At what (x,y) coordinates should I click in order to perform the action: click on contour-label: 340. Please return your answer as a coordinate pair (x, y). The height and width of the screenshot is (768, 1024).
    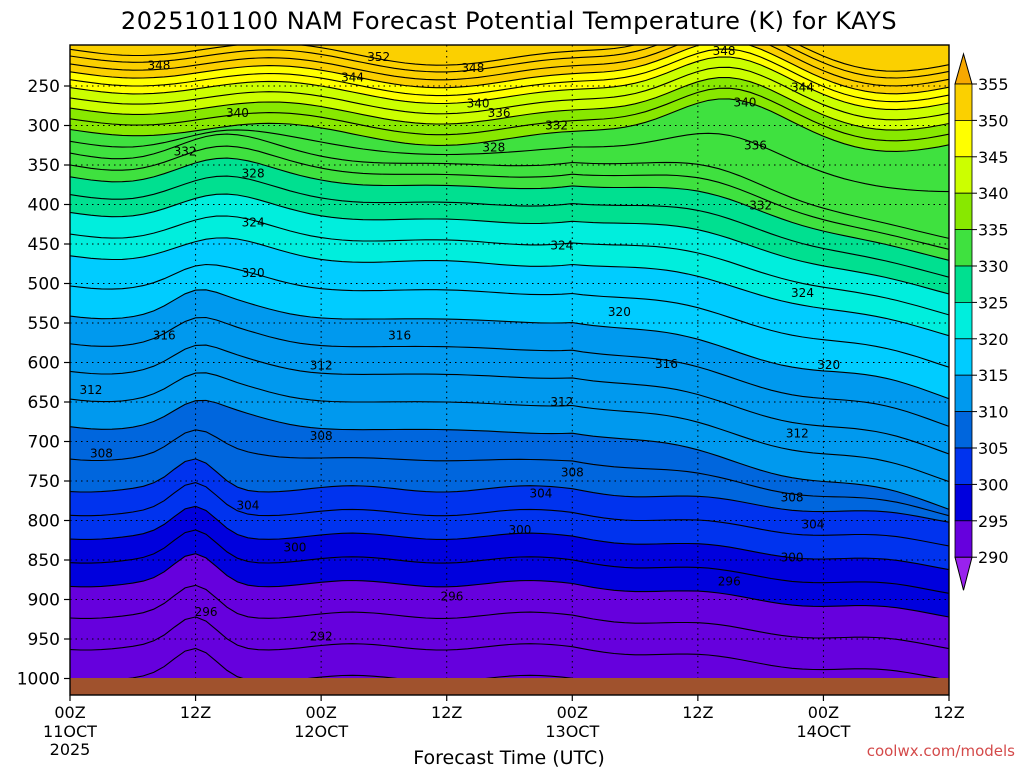
    Looking at the image, I should click on (237, 113).